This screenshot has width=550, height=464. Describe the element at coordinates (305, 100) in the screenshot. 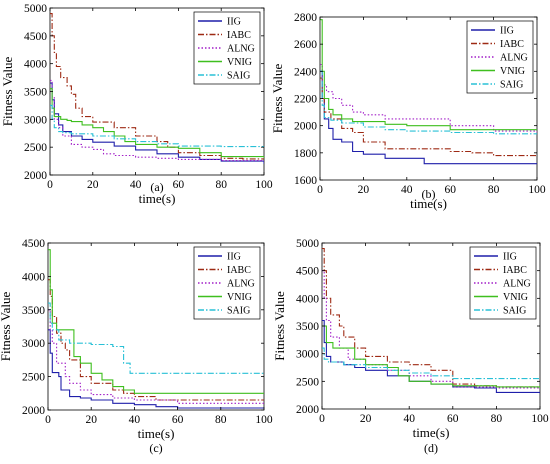

I see `y-tick-label: 2200` at that location.